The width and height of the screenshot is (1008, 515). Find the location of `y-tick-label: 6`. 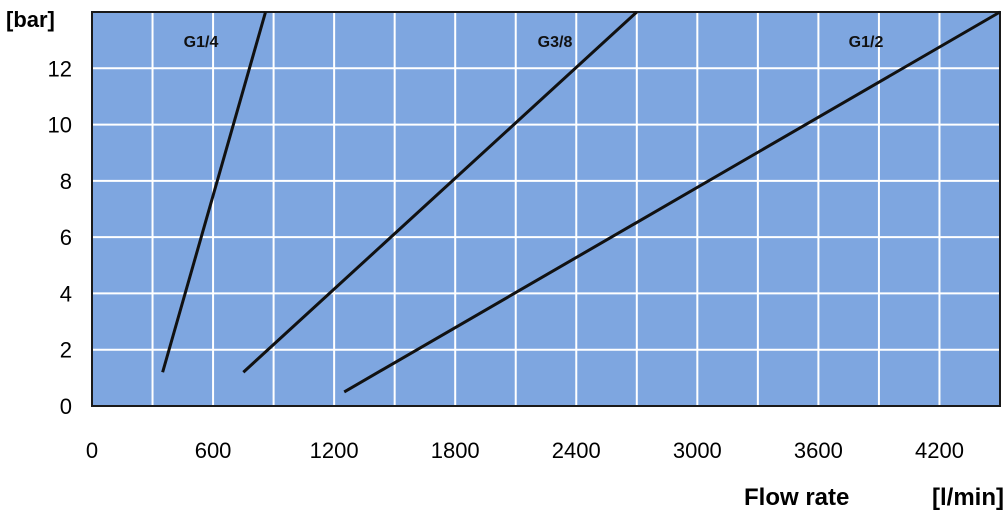

y-tick-label: 6 is located at coordinates (66, 237).